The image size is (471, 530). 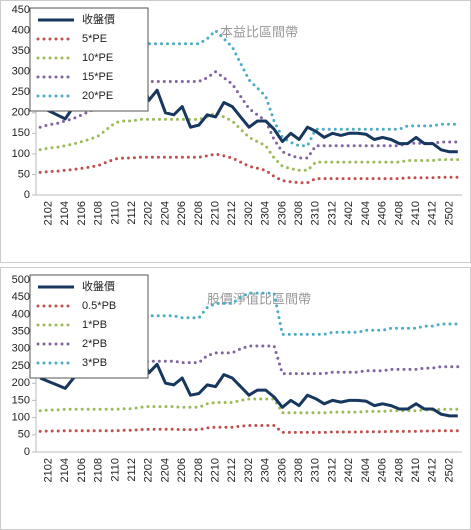 I want to click on legend-label: 0.5*PB, so click(x=99, y=306).